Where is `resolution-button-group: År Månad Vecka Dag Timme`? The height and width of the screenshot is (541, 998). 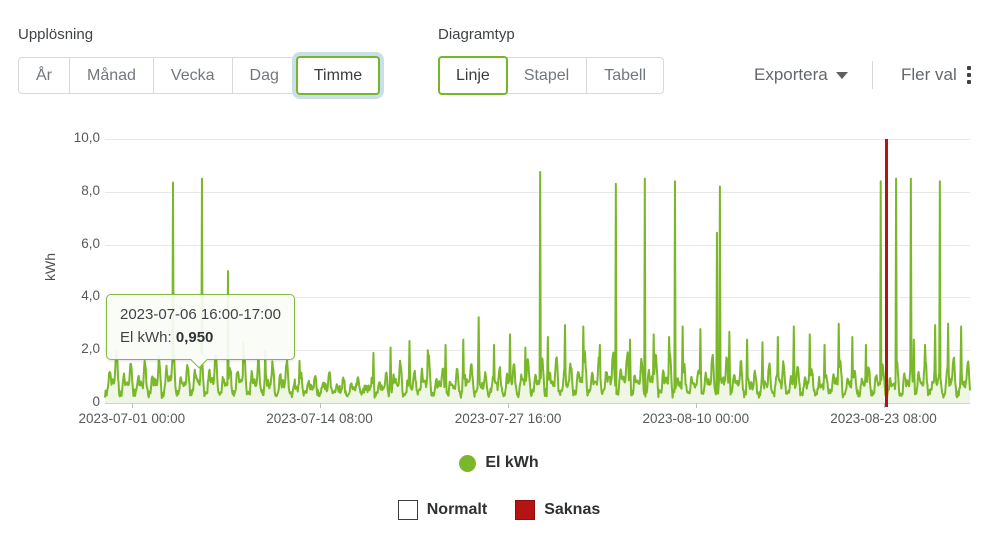 resolution-button-group: År Månad Vecka Dag Timme is located at coordinates (199, 75).